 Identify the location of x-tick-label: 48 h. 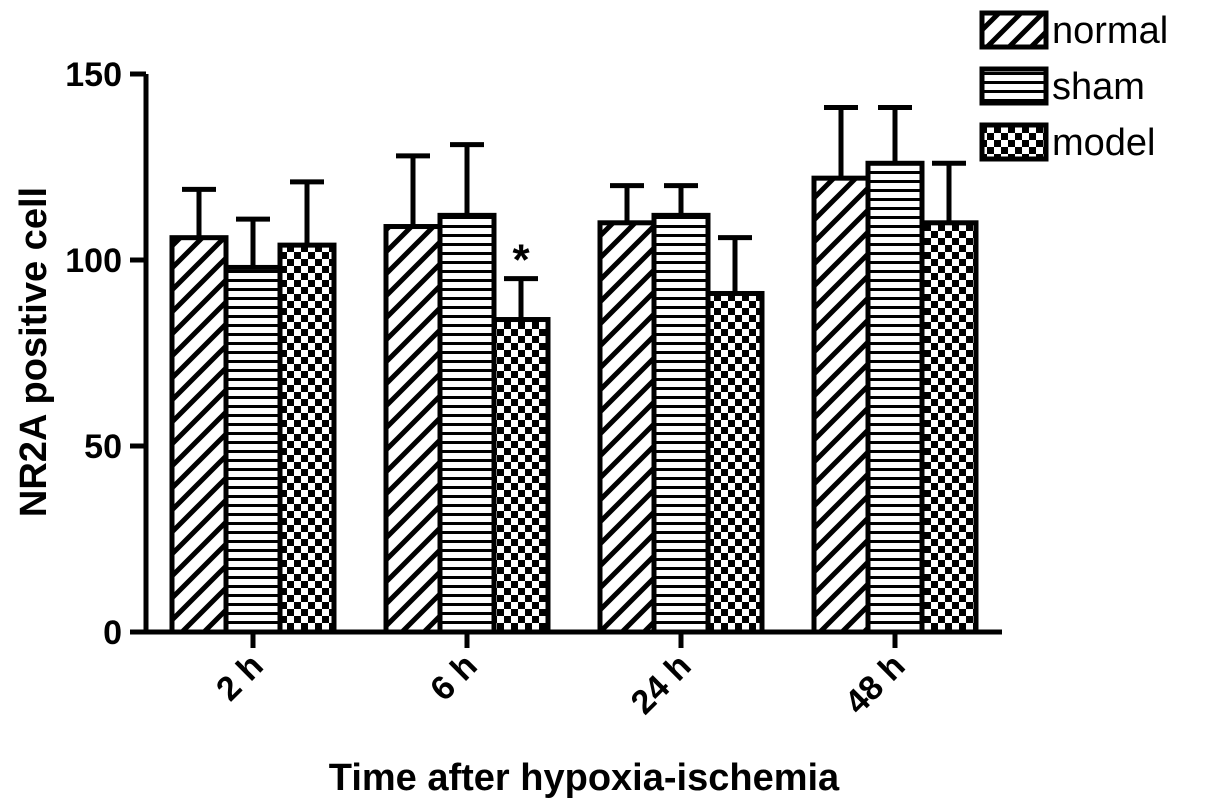
(875, 684).